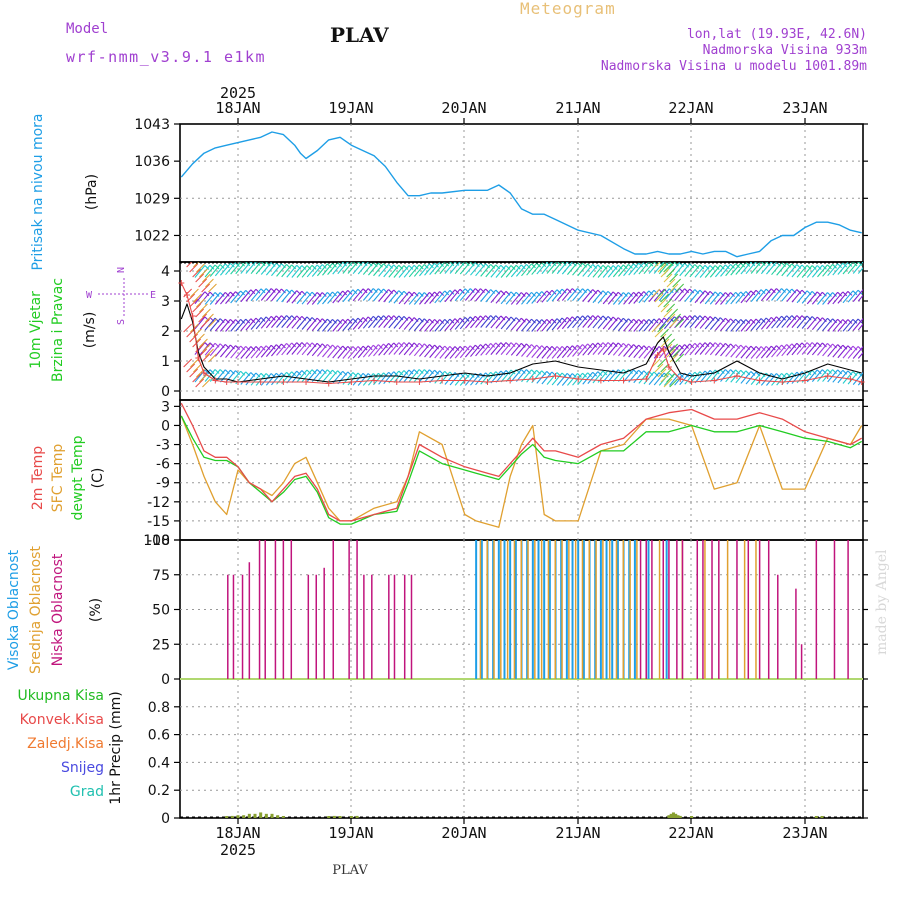  Describe the element at coordinates (159, 736) in the screenshot. I see `y-tick-label: 0.6` at that location.